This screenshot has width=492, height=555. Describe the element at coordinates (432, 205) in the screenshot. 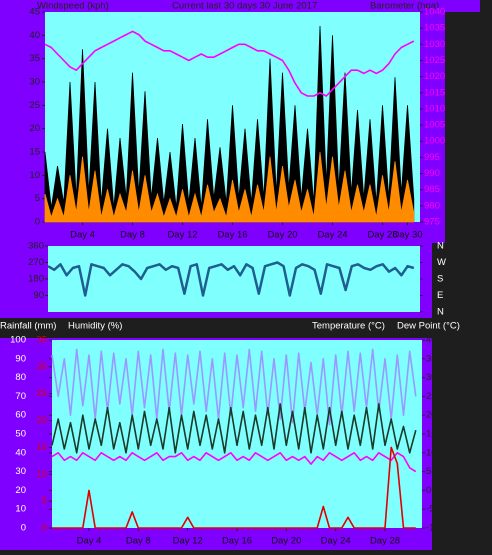

I see `y2-tick-label: 980` at that location.